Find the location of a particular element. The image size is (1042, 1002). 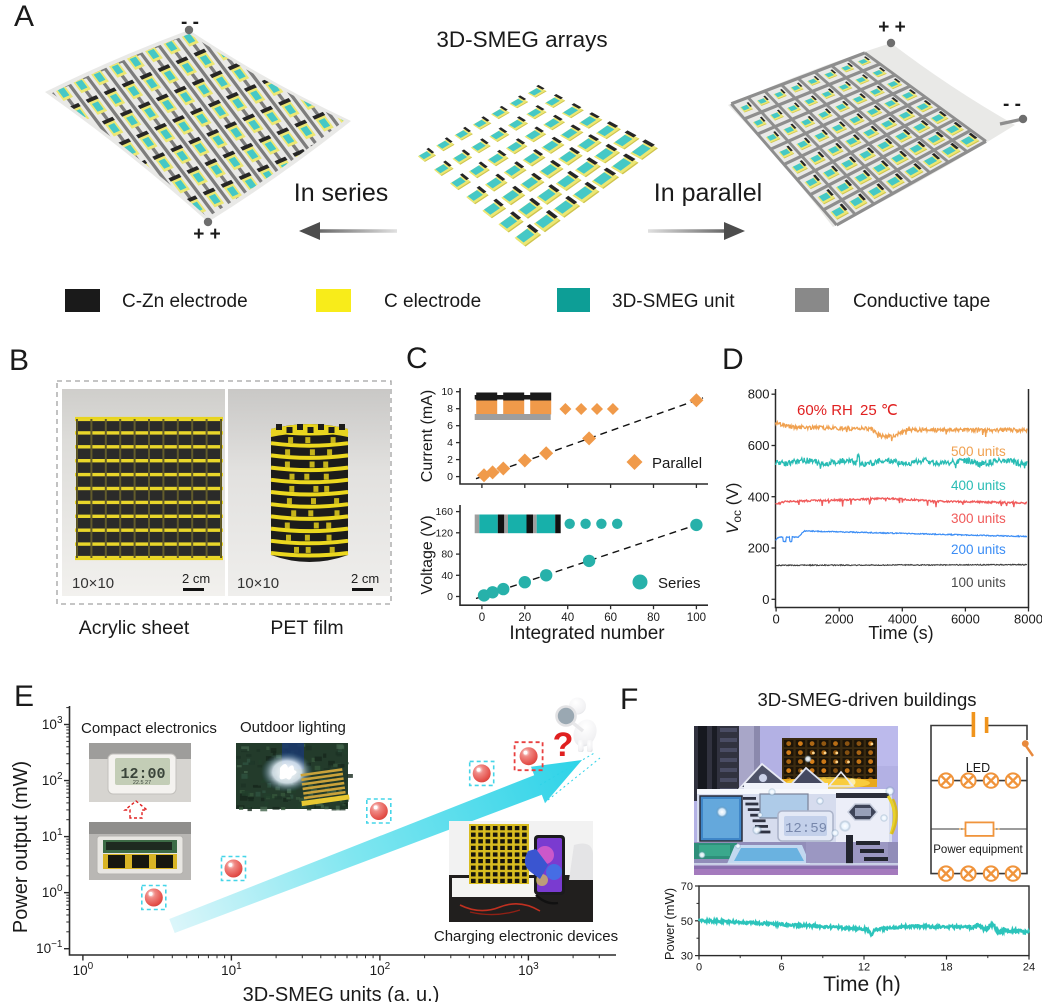

svg-text: 4000 is located at coordinates (902, 619).